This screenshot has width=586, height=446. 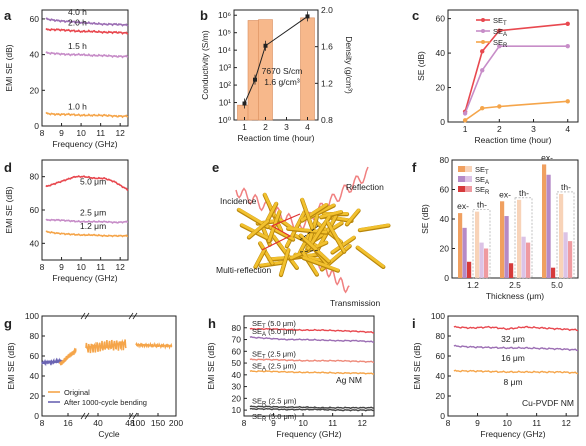 I want to click on panel-a-frame, so click(x=85, y=68).